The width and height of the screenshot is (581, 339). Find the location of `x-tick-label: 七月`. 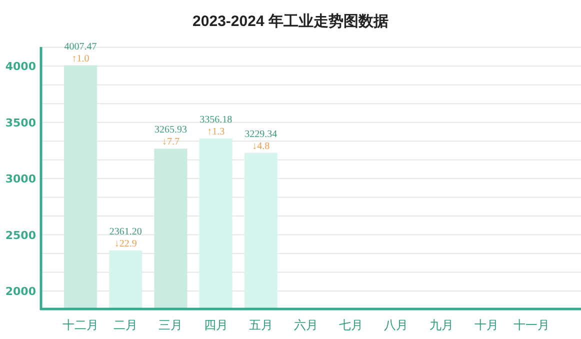

x-tick-label: 七月 is located at coordinates (351, 325).